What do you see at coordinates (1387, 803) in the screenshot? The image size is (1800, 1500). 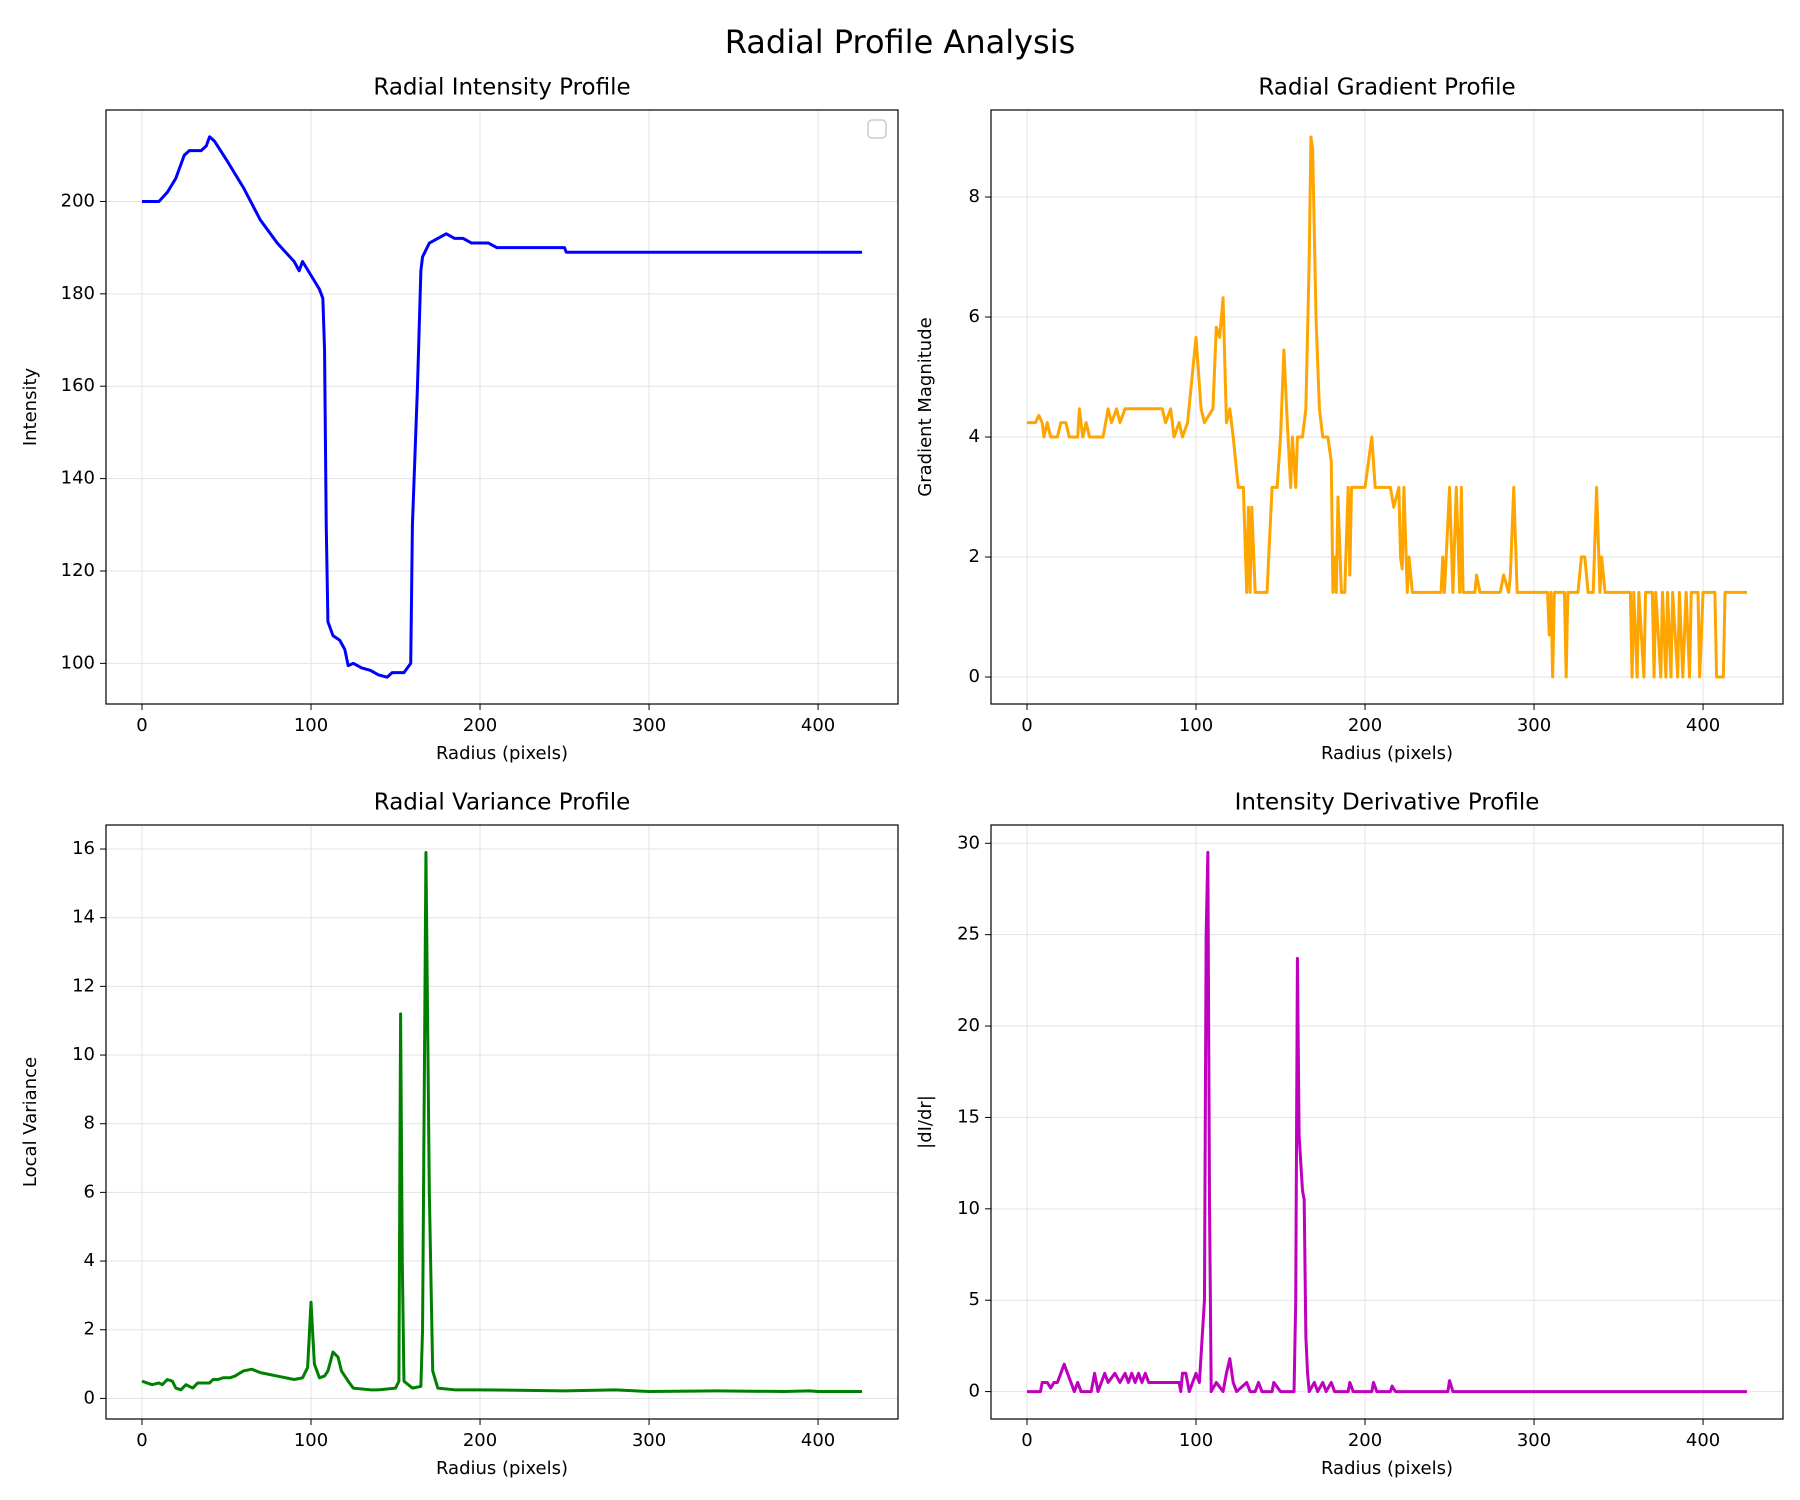 I see `chart-title: Intensity Derivative Profile` at bounding box center [1387, 803].